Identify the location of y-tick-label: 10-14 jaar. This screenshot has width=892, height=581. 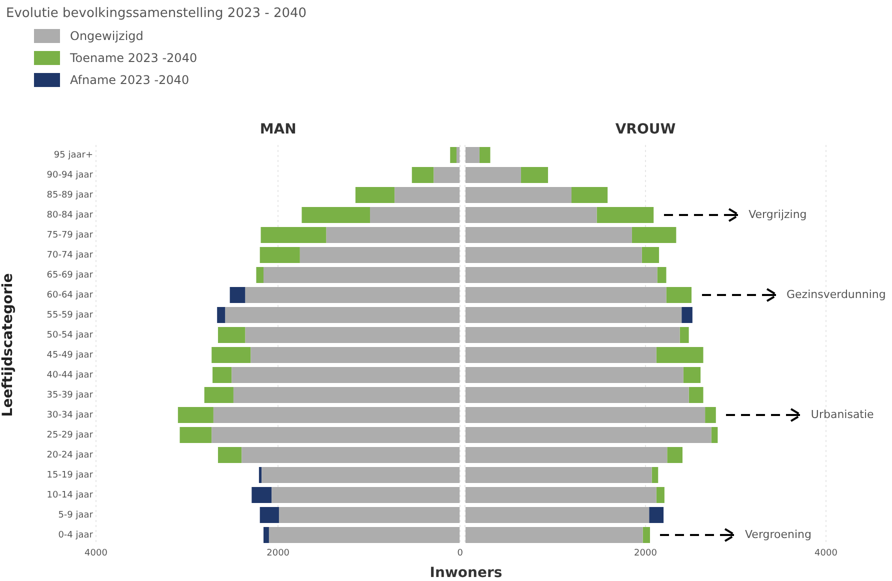
(70, 495).